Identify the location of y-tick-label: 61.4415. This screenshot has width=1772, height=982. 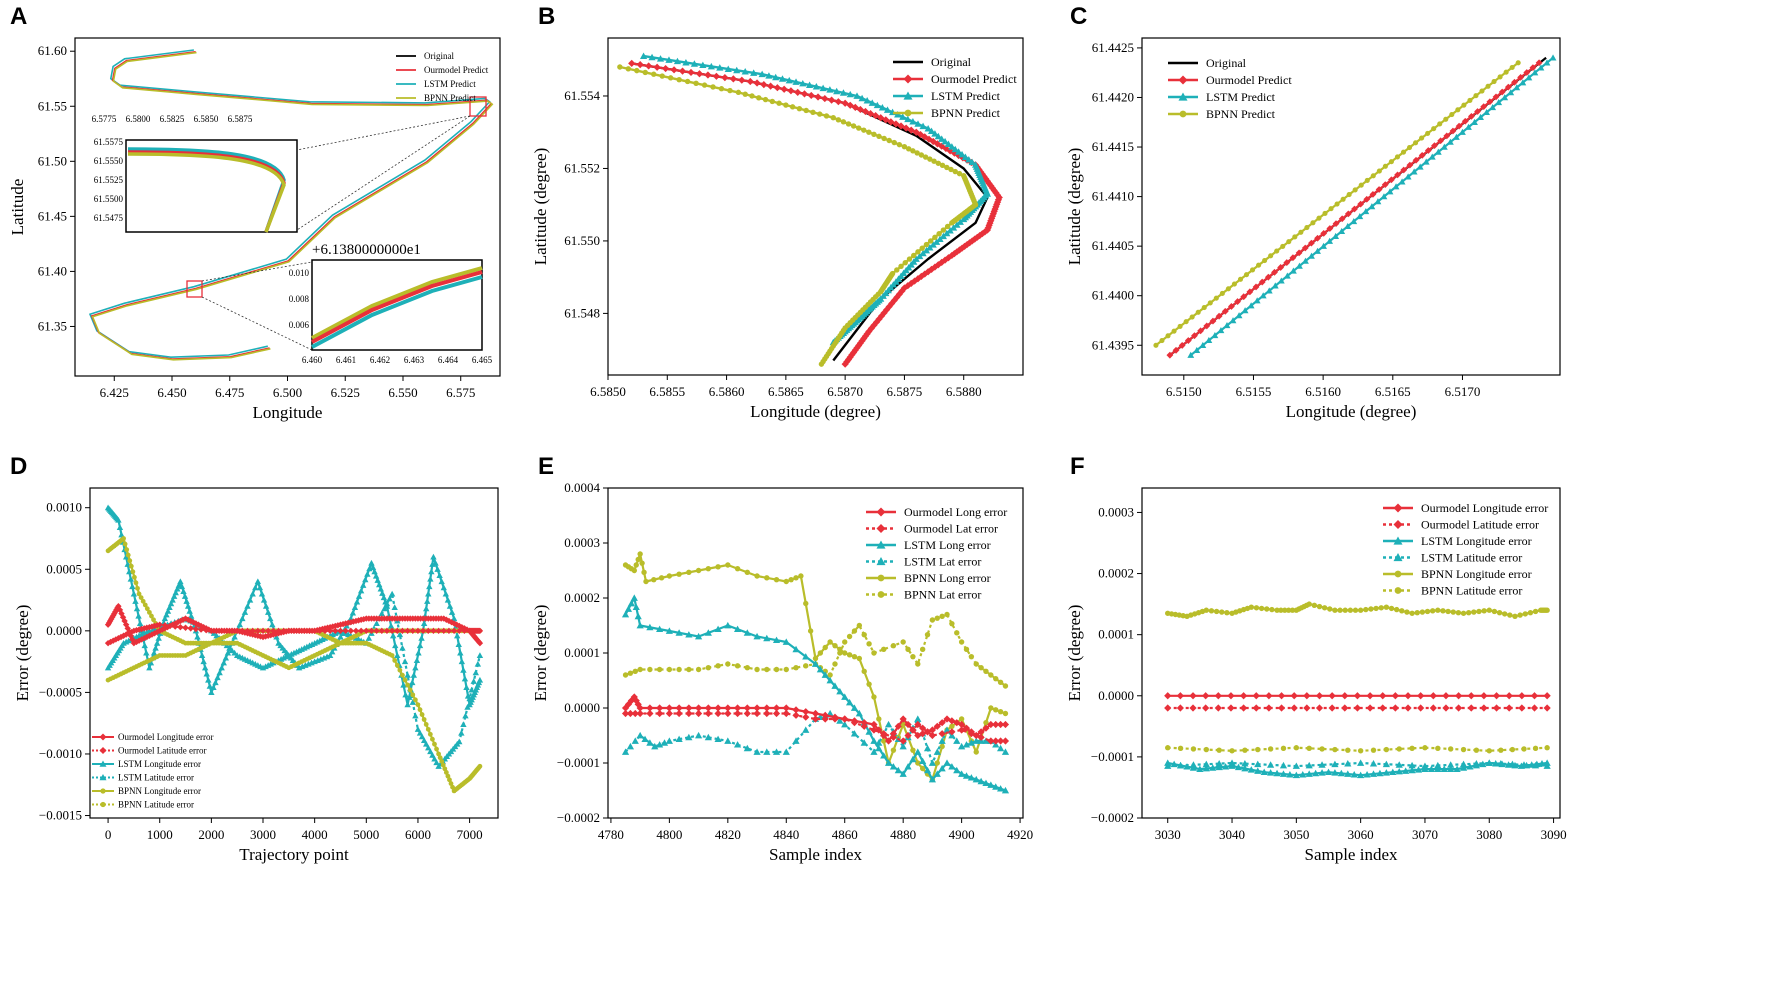
(1113, 146).